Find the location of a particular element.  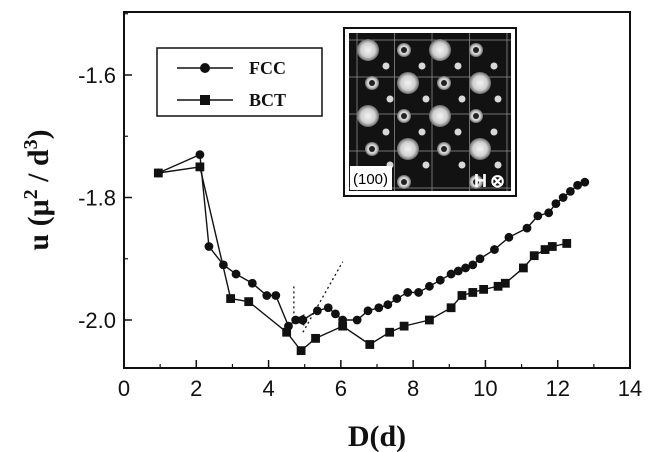

y-tick-label: -1.6 is located at coordinates (97, 75).